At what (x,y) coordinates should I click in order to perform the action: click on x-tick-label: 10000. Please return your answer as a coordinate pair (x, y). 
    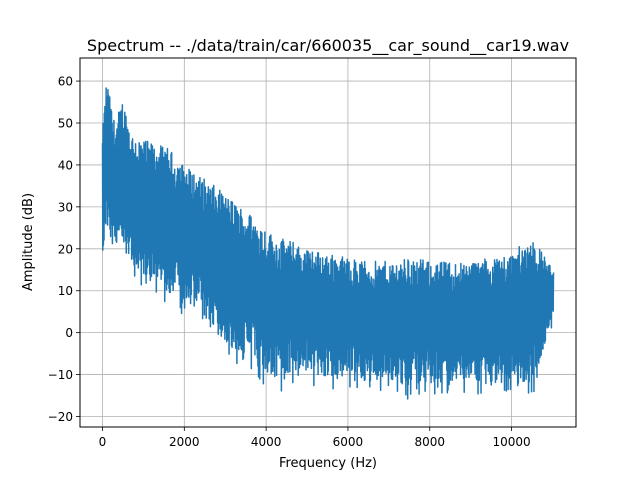
    Looking at the image, I should click on (511, 442).